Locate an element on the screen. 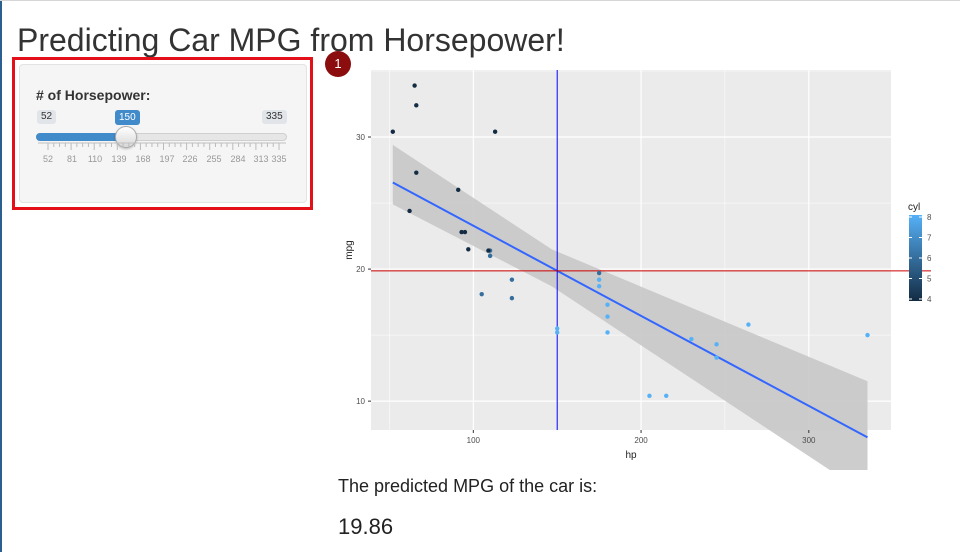  x-axis-title: hp is located at coordinates (631, 455).